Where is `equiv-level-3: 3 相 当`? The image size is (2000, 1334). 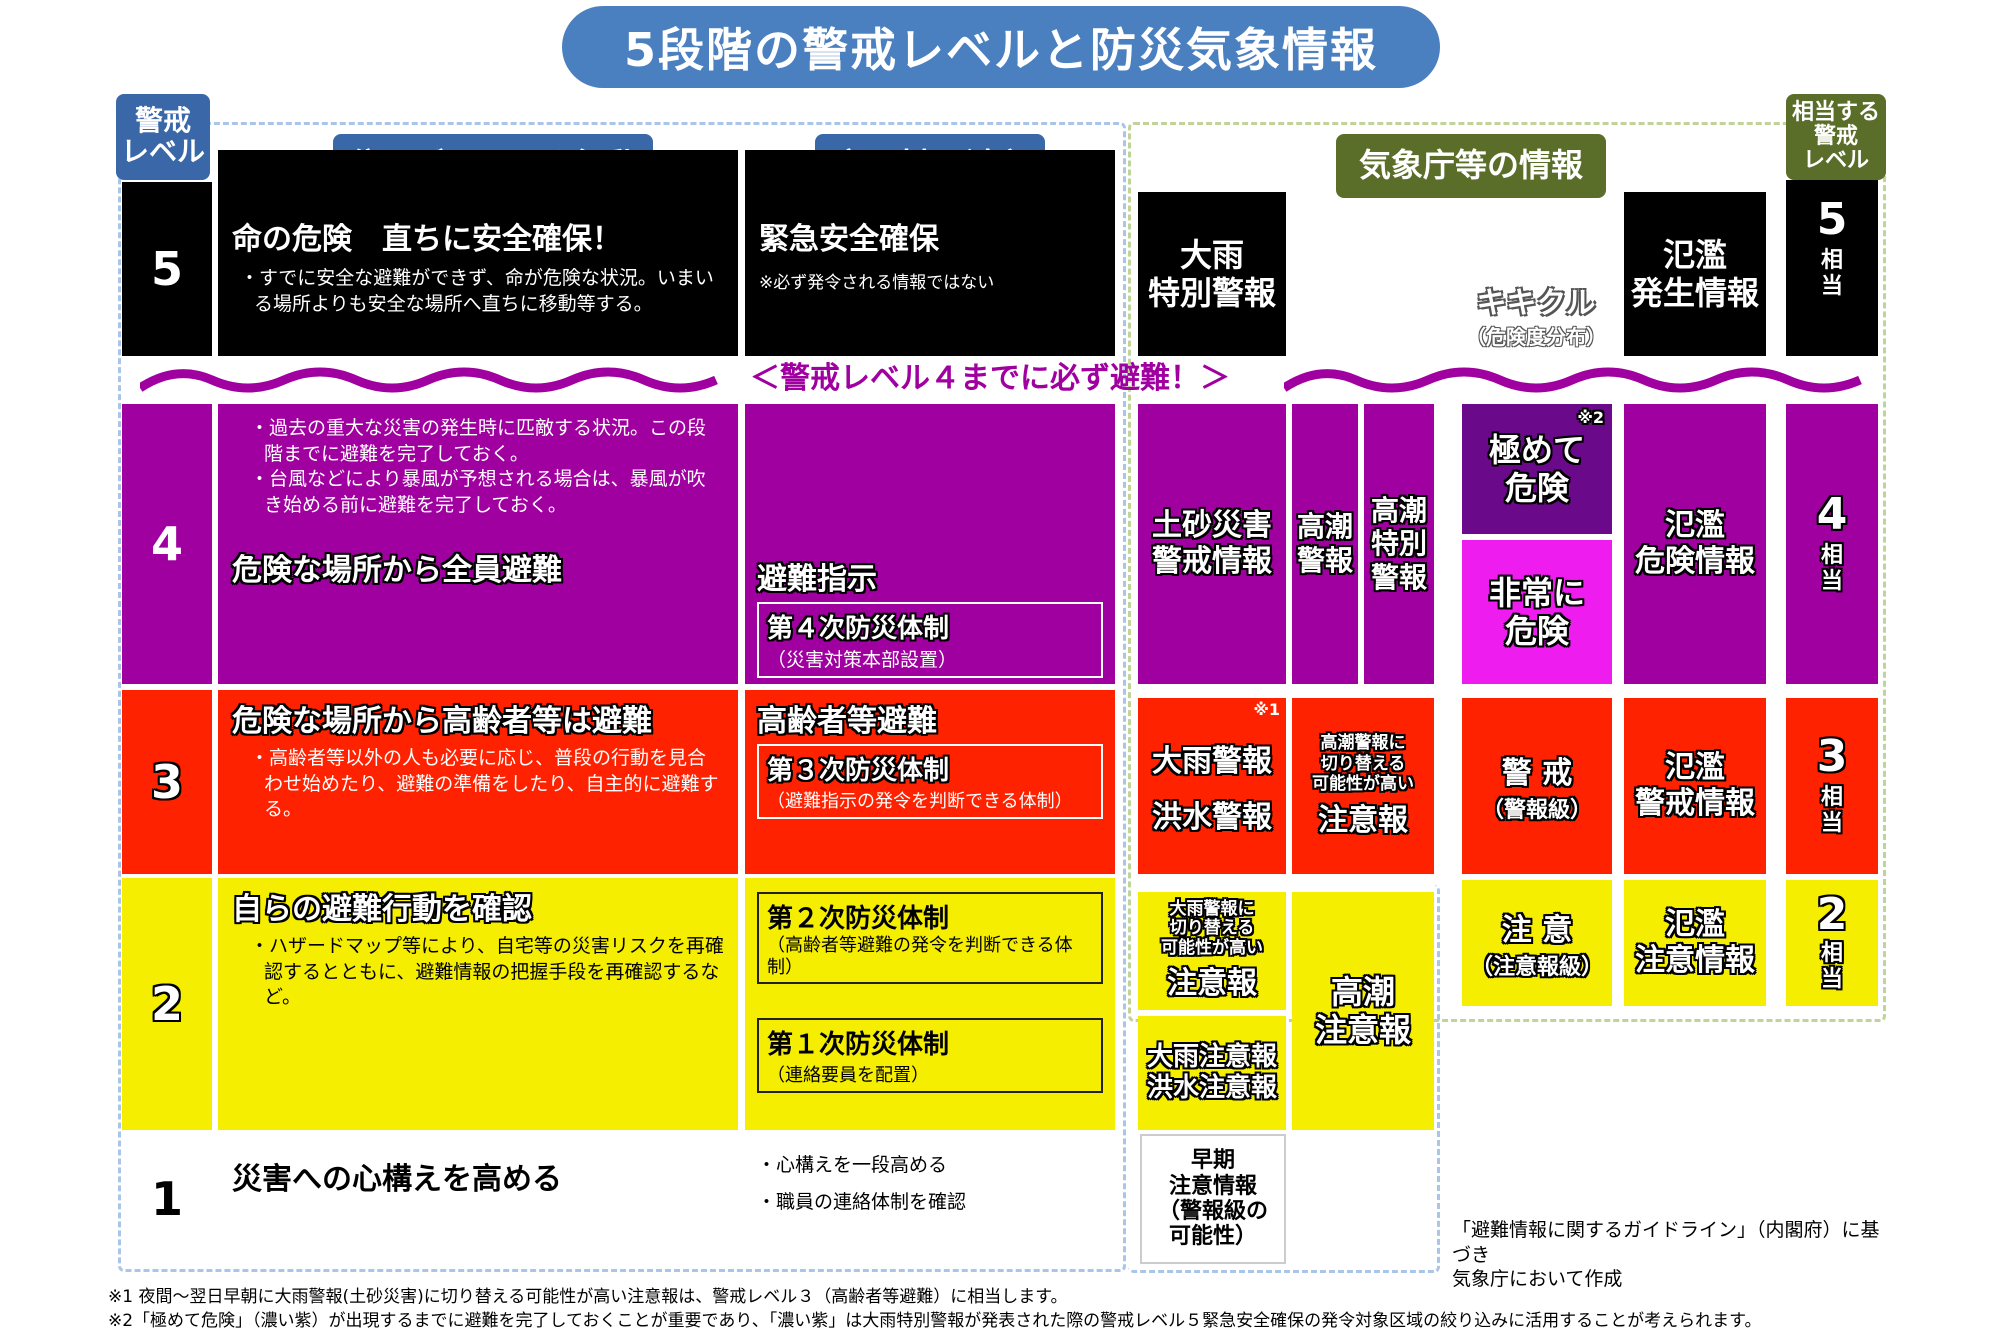
equiv-level-3: 3 相 当 is located at coordinates (1832, 786).